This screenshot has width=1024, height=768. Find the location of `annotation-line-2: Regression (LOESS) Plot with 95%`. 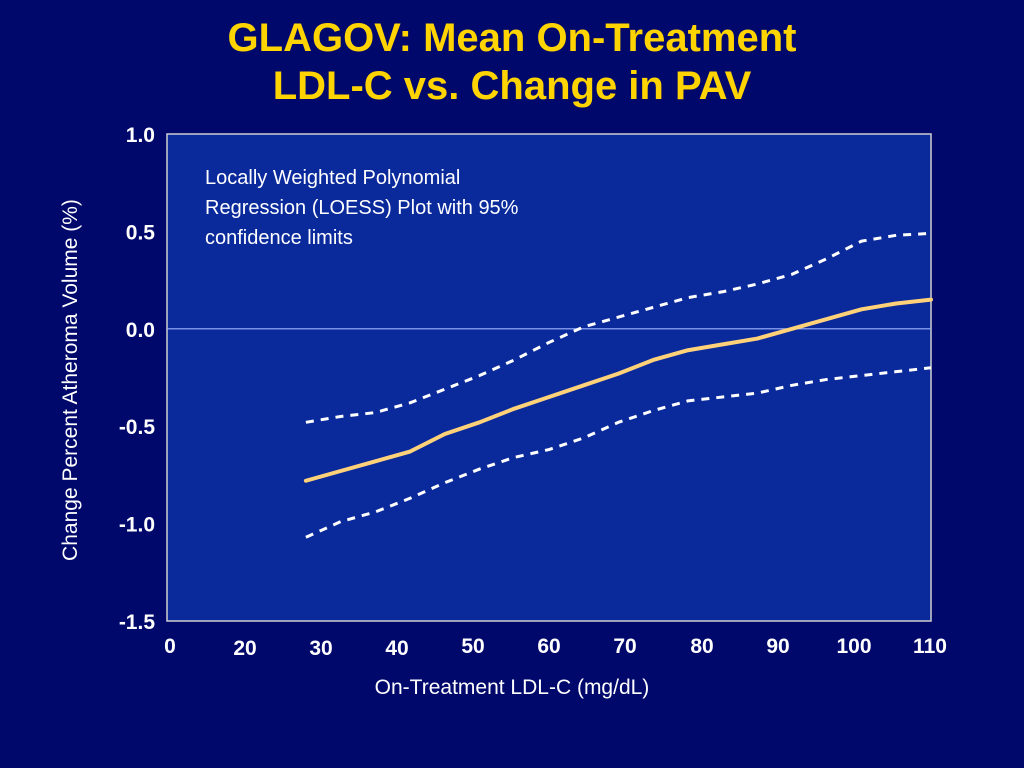

annotation-line-2: Regression (LOESS) Plot with 95% is located at coordinates (362, 208).